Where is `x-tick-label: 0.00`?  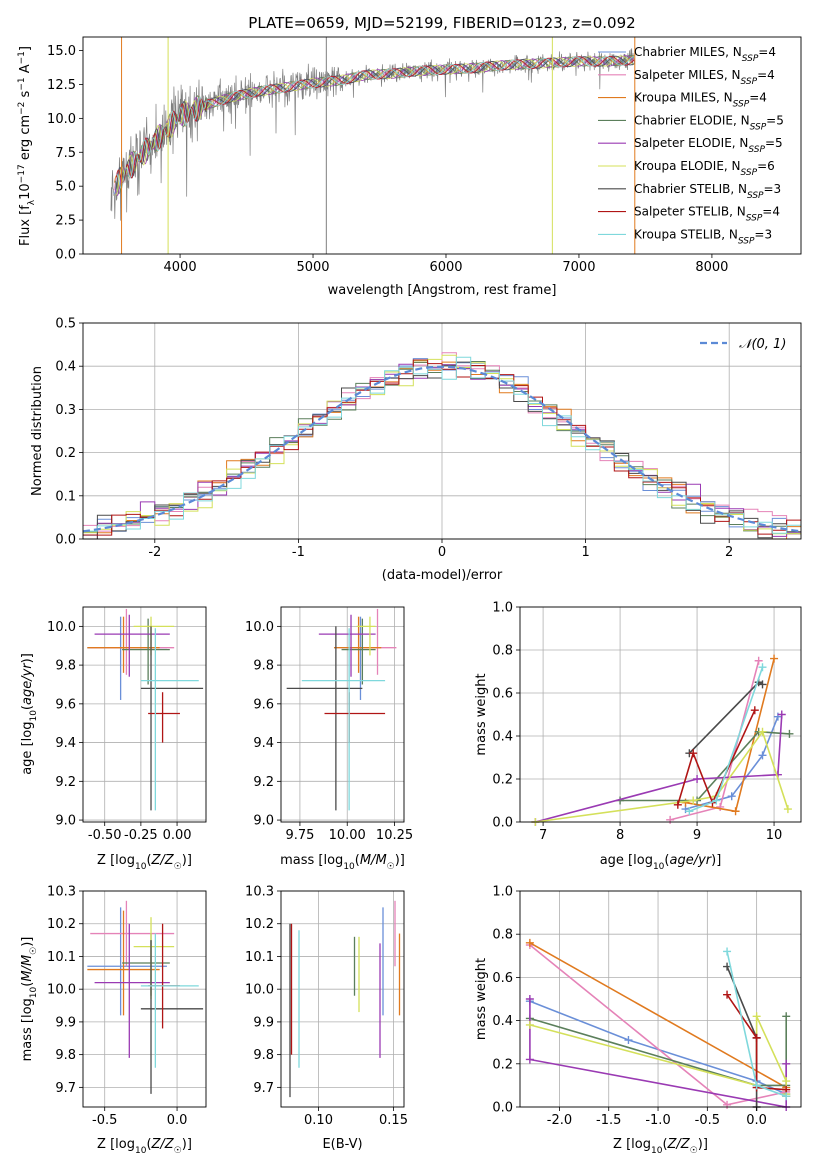 x-tick-label: 0.00 is located at coordinates (177, 835).